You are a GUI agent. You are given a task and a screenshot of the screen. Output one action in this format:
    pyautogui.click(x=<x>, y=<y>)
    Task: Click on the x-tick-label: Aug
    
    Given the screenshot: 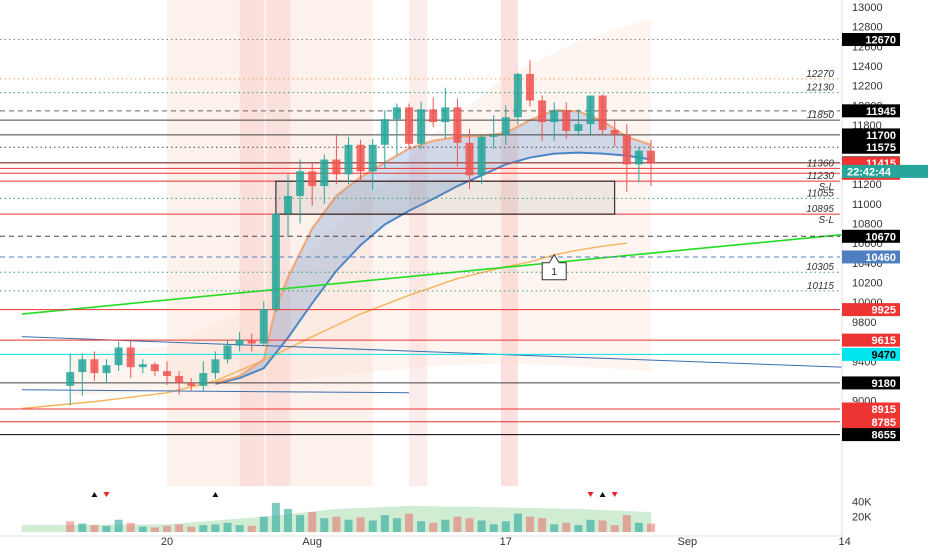 What is the action you would take?
    pyautogui.click(x=312, y=542)
    